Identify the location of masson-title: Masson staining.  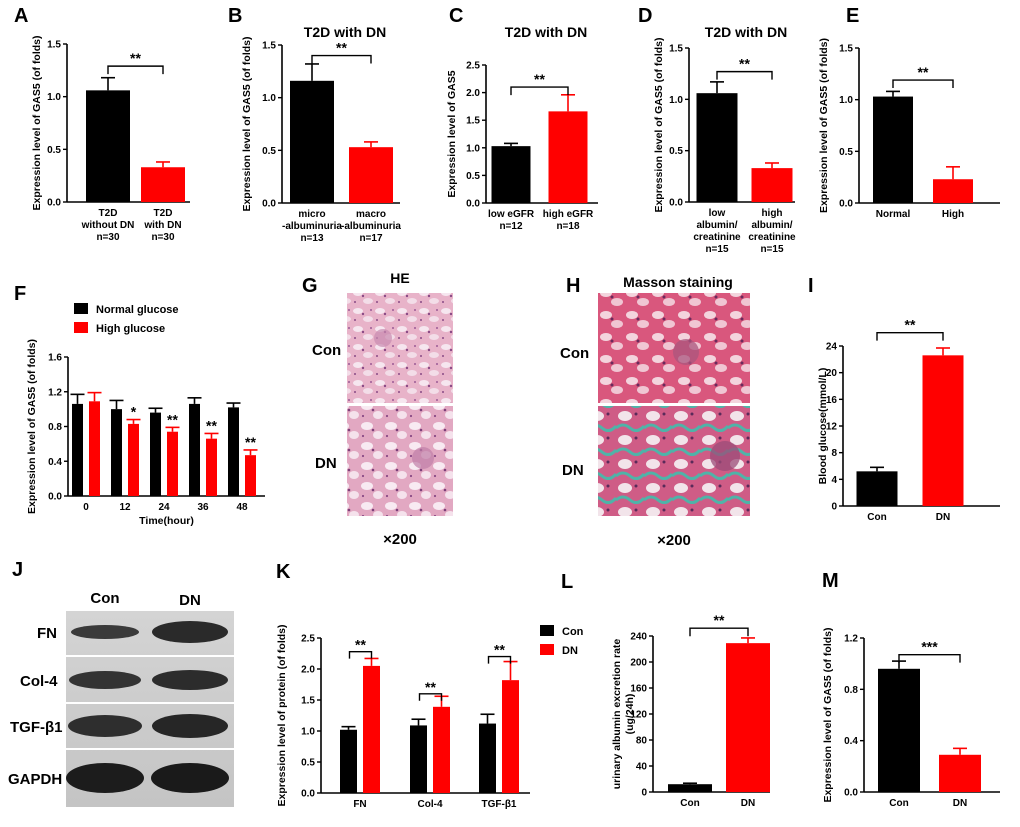
(678, 282).